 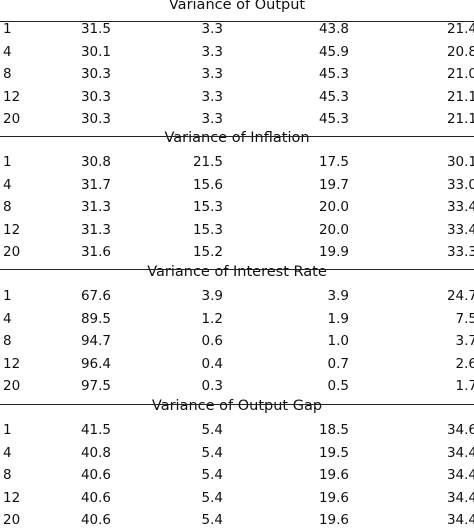 What do you see at coordinates (207, 252) in the screenshot?
I see `value-cell: 15.2` at bounding box center [207, 252].